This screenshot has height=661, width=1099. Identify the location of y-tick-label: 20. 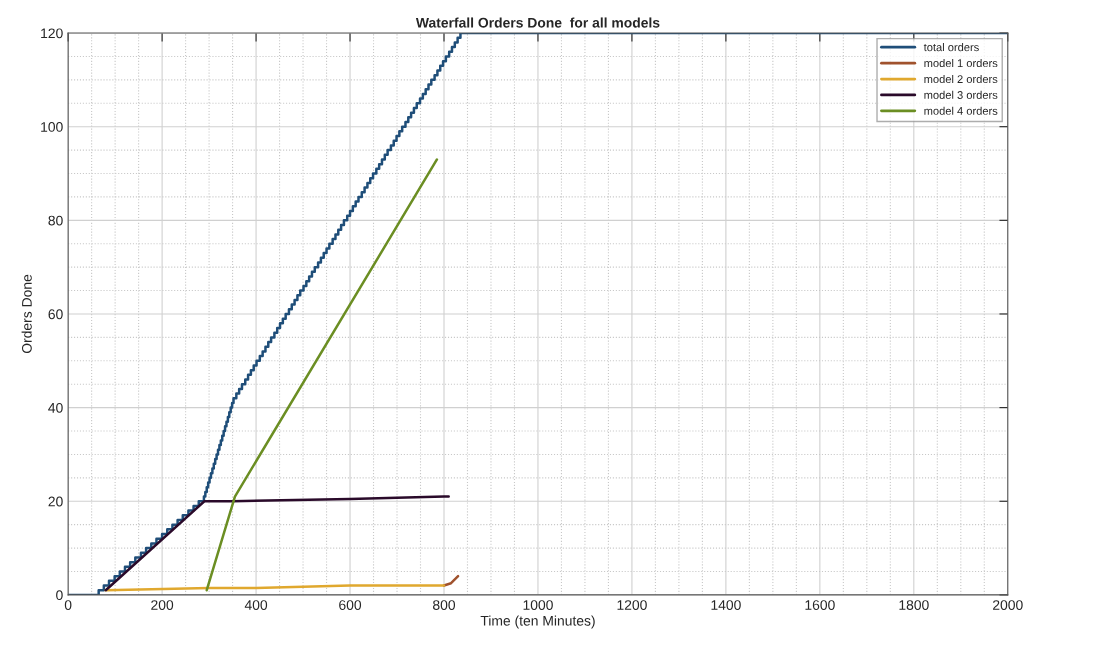
(55, 501).